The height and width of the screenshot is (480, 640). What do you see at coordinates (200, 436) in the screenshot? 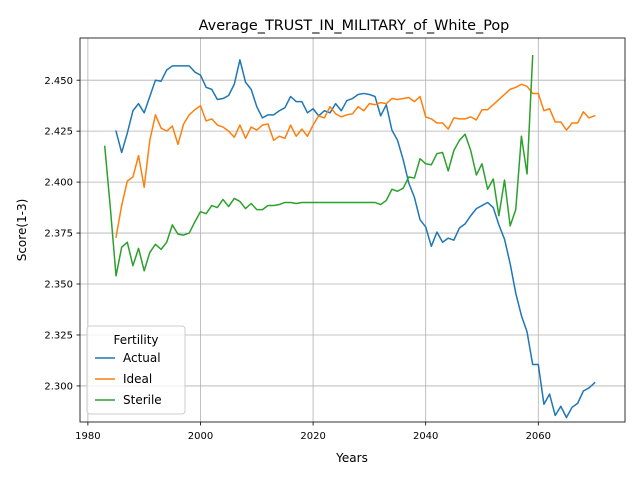
I see `x-tick-label: 2000` at bounding box center [200, 436].